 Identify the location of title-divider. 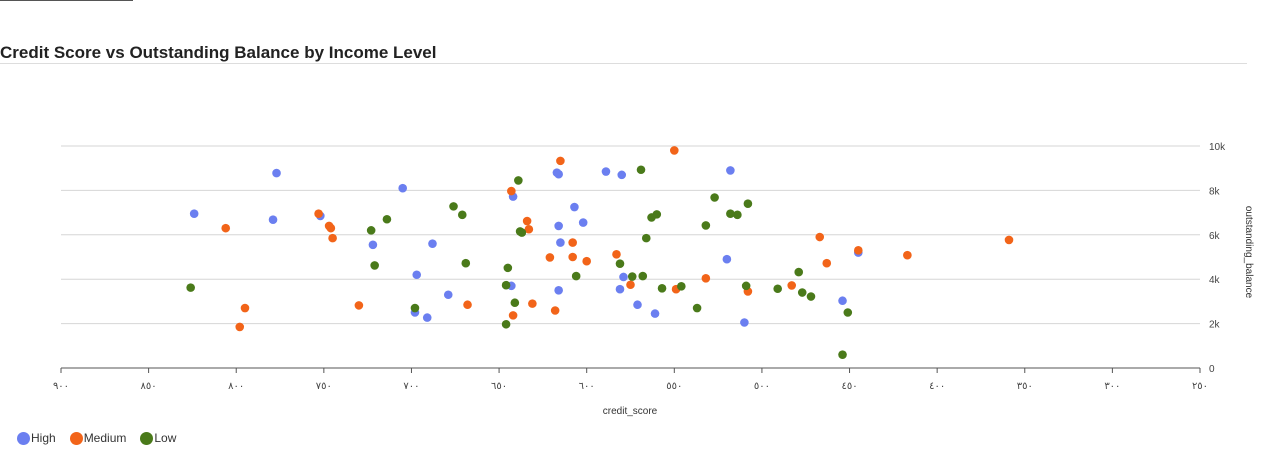
(623, 63).